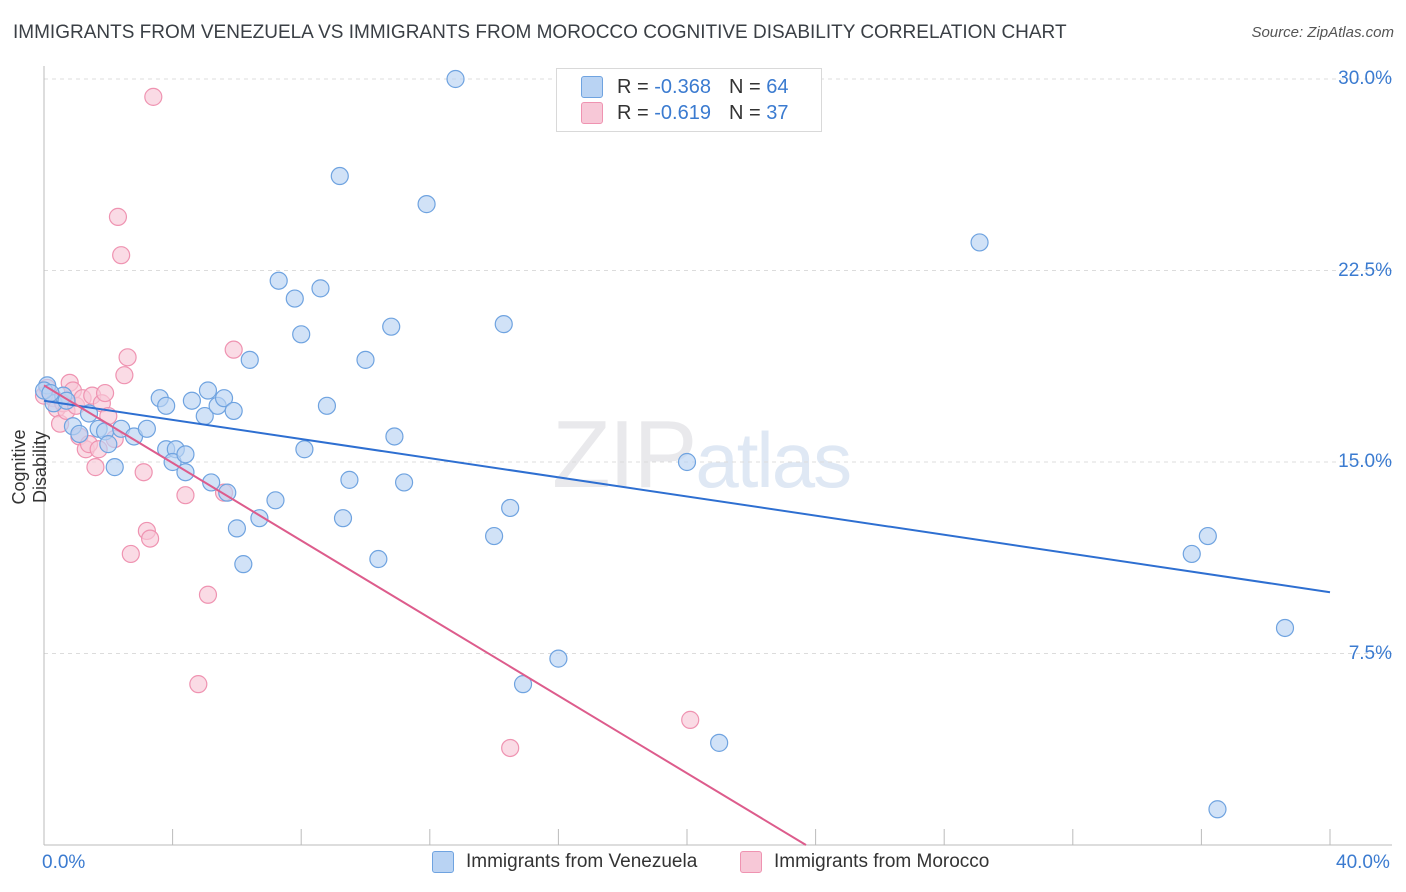 This screenshot has width=1406, height=892. Describe the element at coordinates (1363, 862) in the screenshot. I see `x-tick-label-max: 40.0%` at that location.